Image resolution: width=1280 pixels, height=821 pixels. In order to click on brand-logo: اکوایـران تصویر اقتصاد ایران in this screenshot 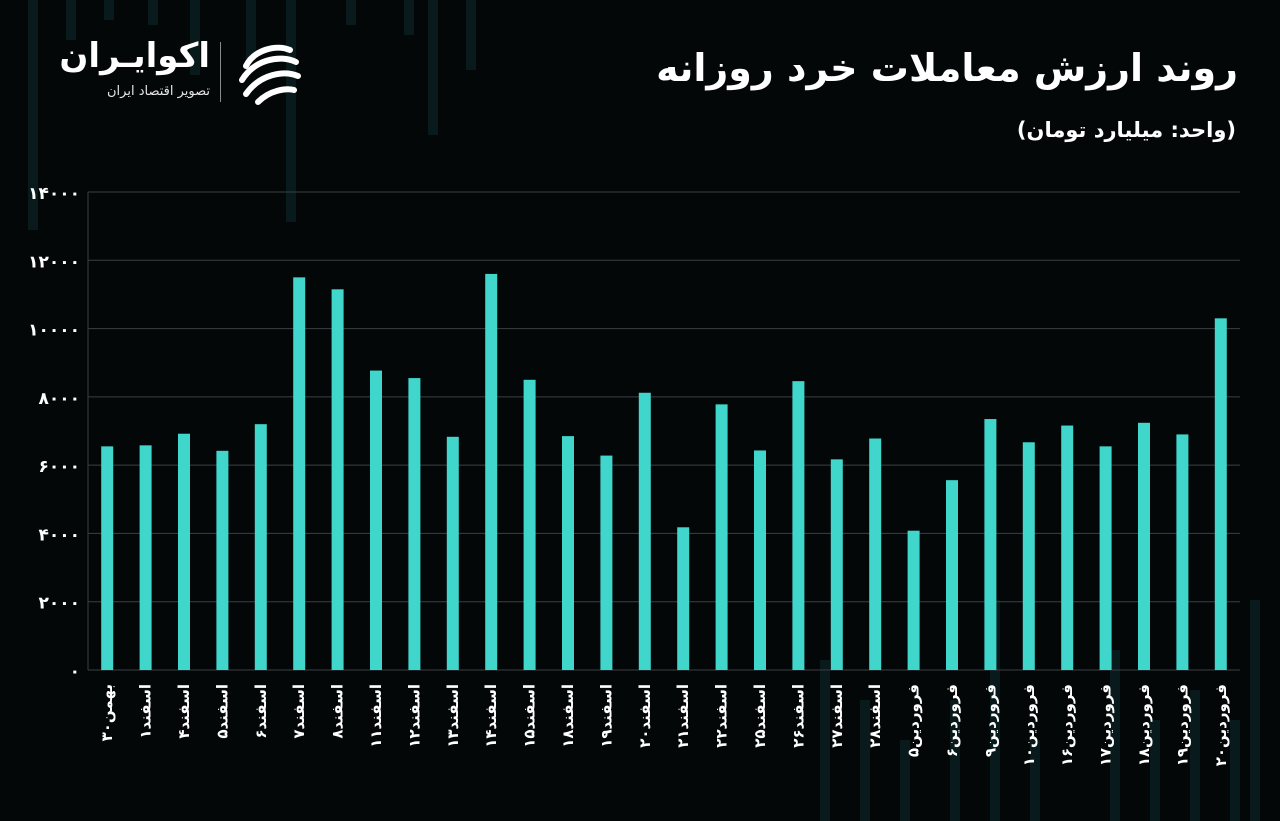, I will do `click(180, 72)`.